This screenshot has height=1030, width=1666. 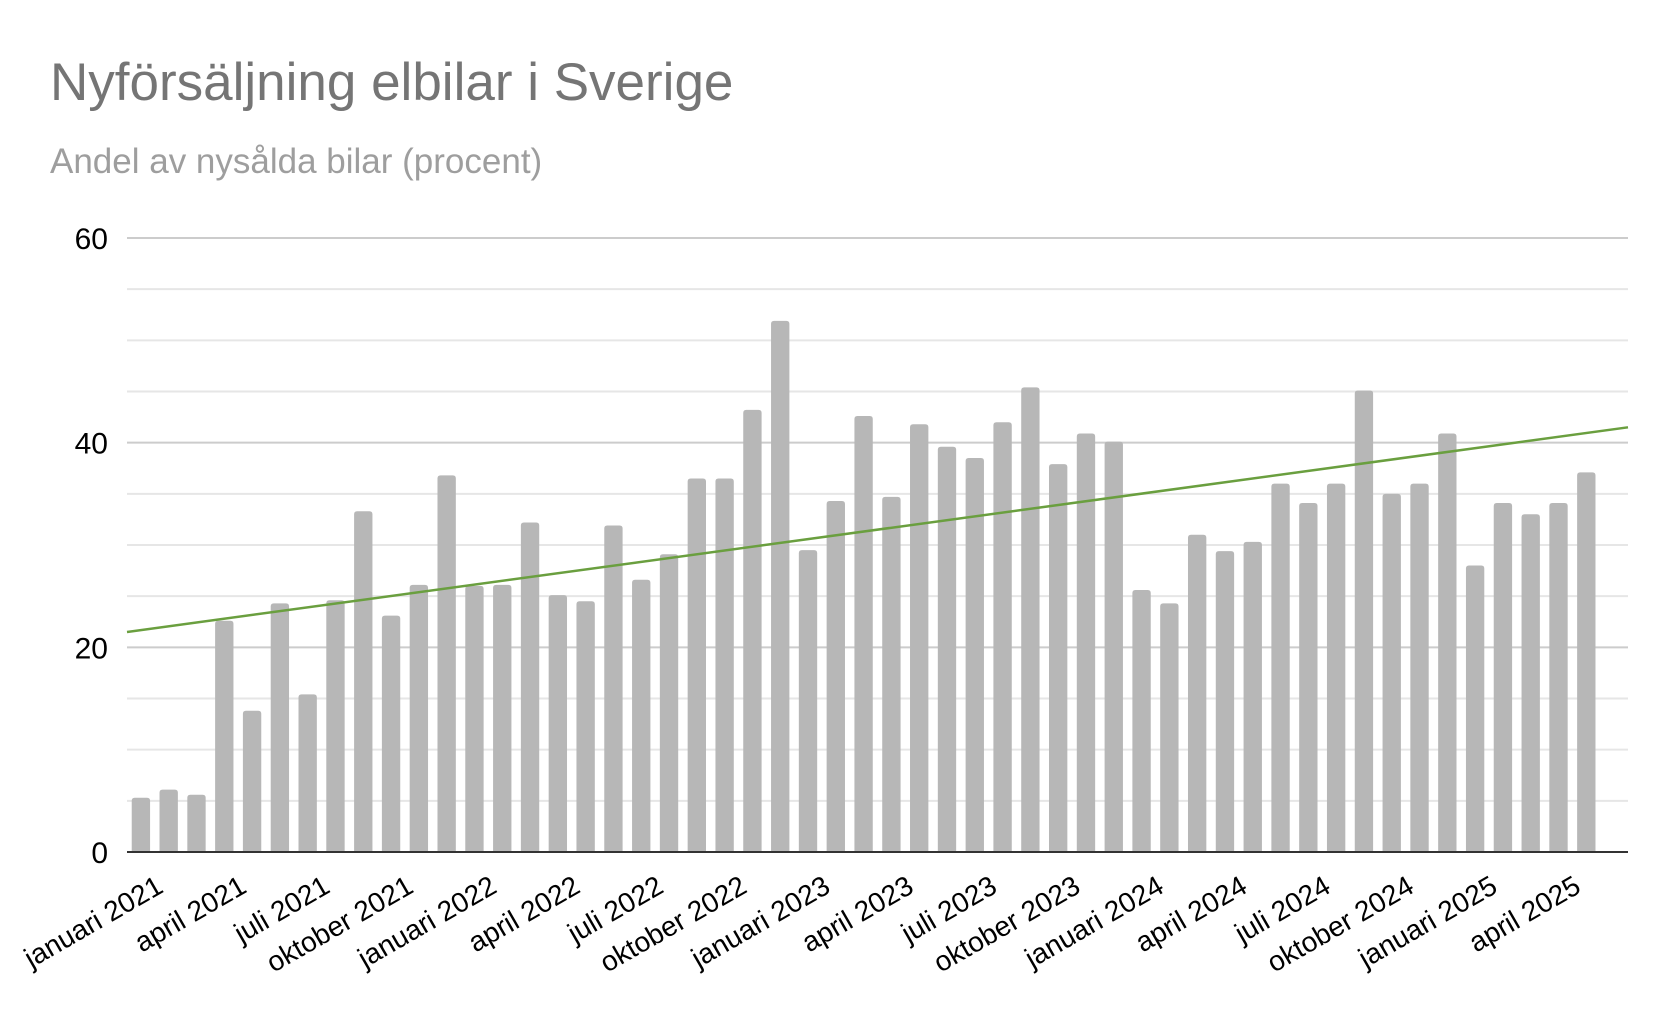 What do you see at coordinates (91, 648) in the screenshot?
I see `y-tick-label: 20` at bounding box center [91, 648].